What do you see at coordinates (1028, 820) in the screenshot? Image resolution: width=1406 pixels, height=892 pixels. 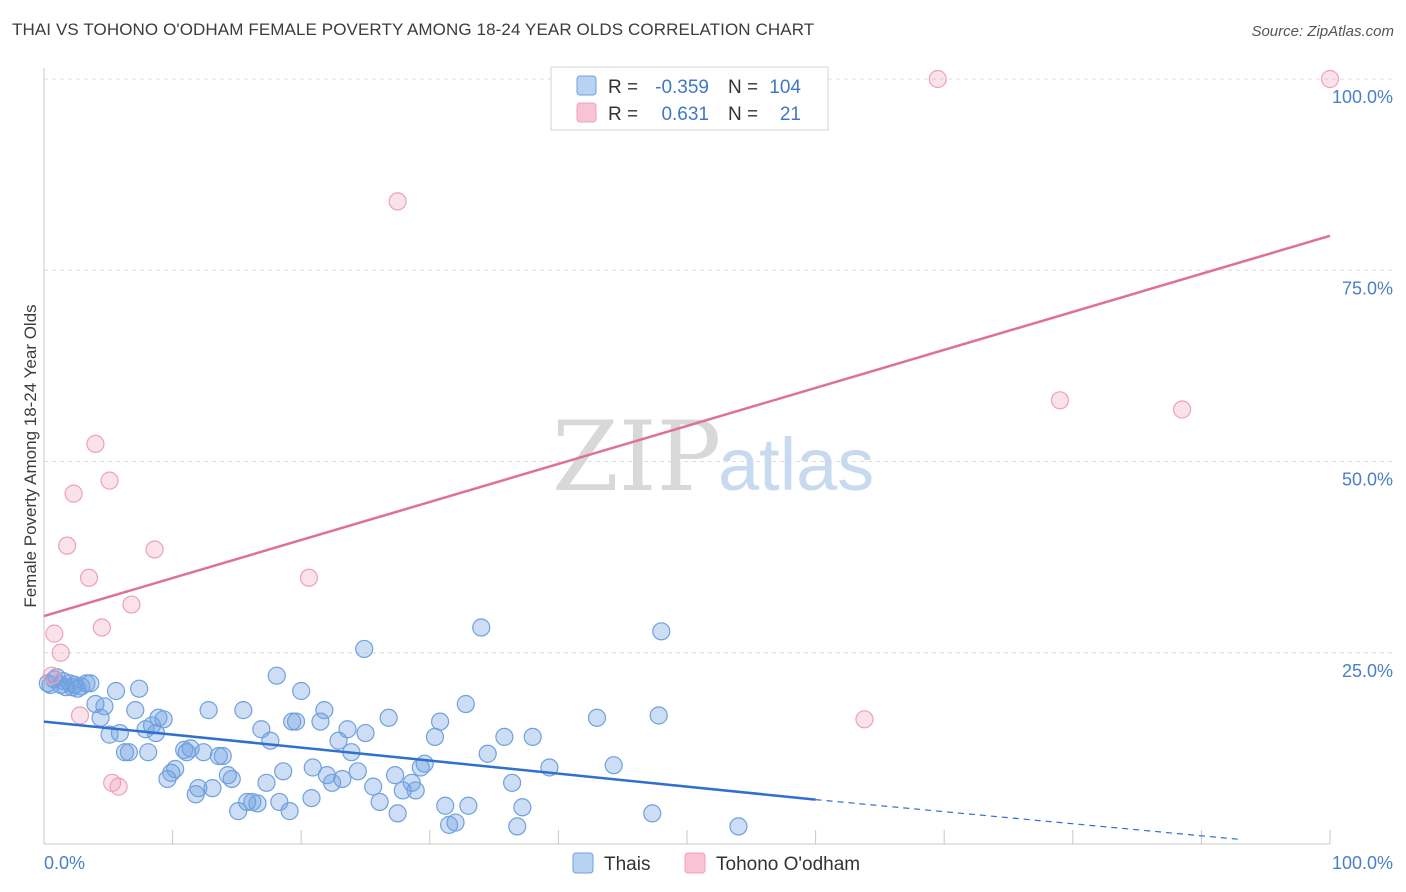 I see `trend-line-thais-extension` at bounding box center [1028, 820].